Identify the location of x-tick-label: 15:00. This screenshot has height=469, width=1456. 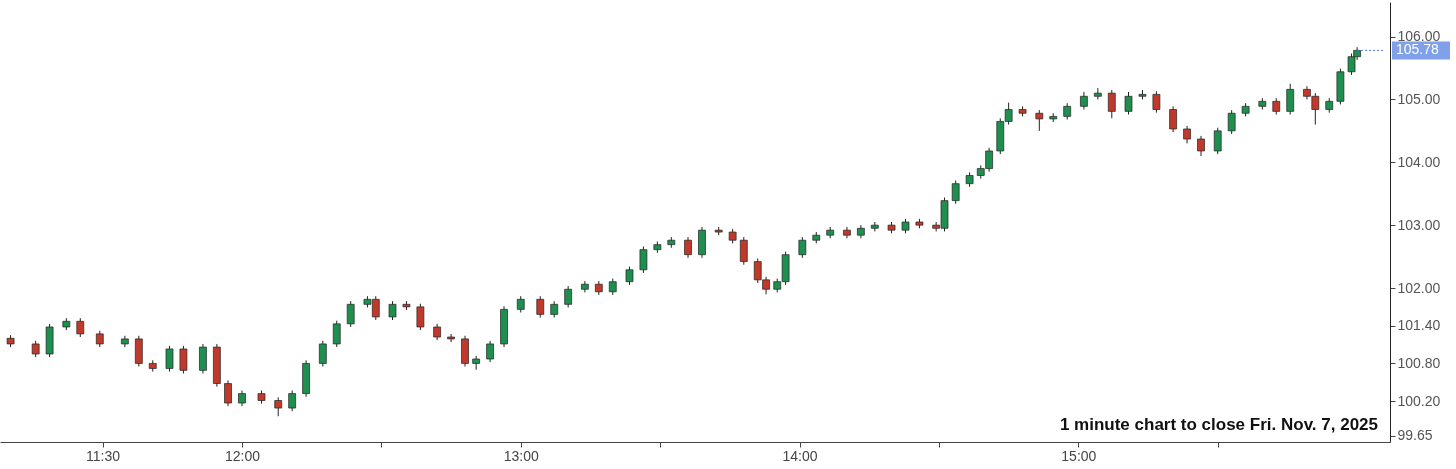
(1079, 455).